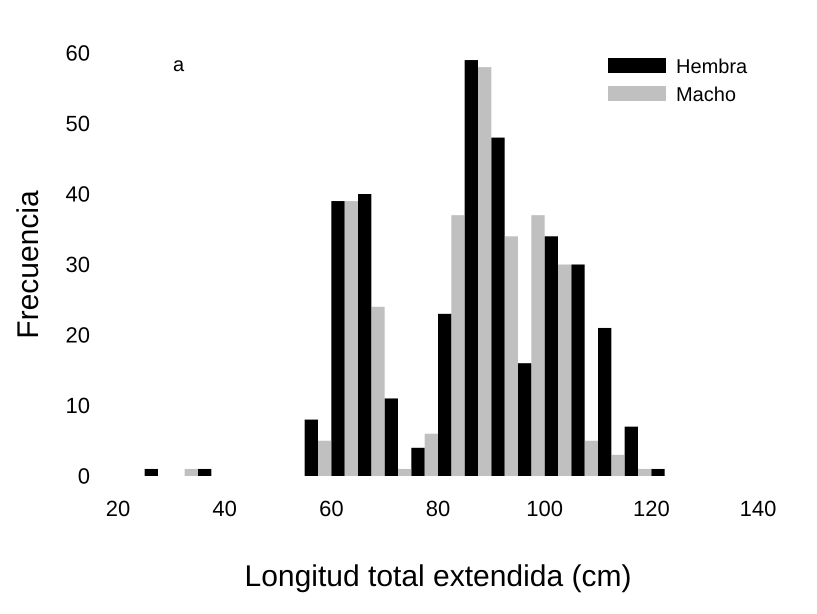 The height and width of the screenshot is (614, 817). I want to click on legend-label: Macho, so click(706, 95).